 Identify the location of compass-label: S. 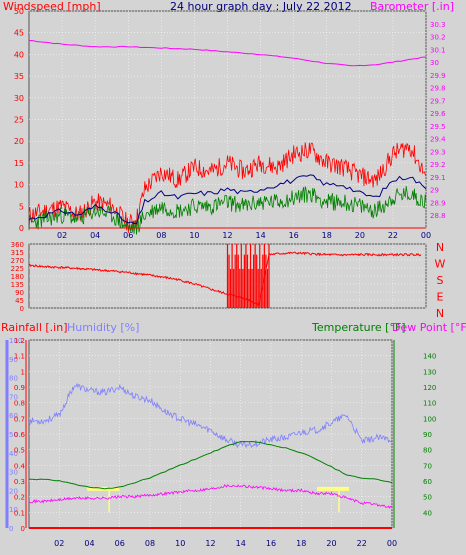
(440, 280).